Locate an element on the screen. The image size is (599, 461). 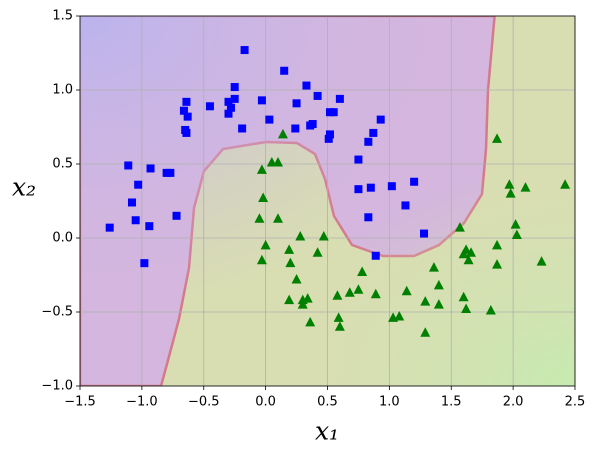
y-tick-label: 0.5 is located at coordinates (62, 164).